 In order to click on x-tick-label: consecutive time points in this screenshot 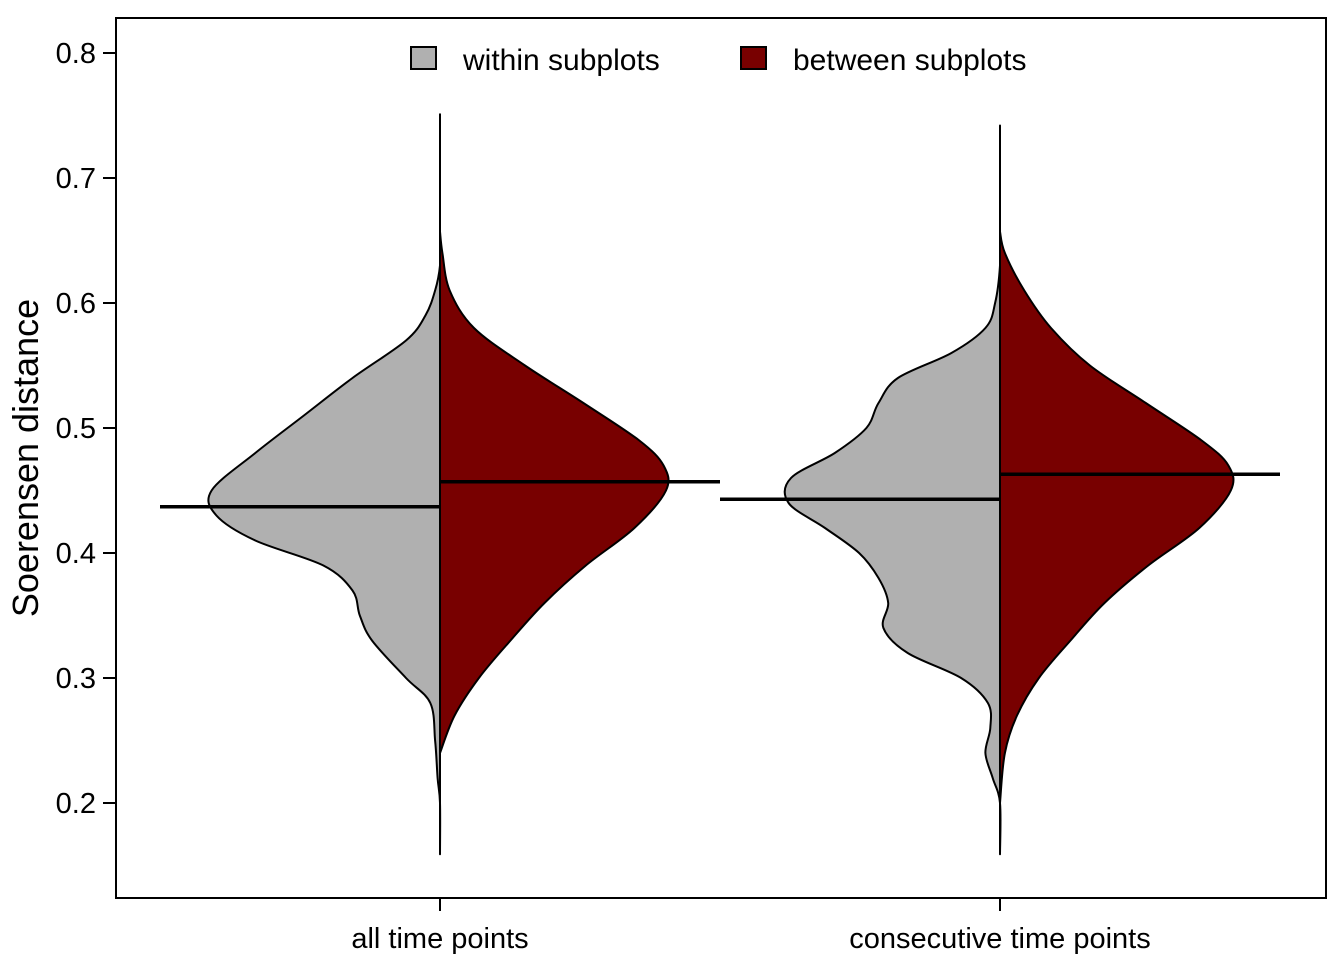, I will do `click(999, 939)`.